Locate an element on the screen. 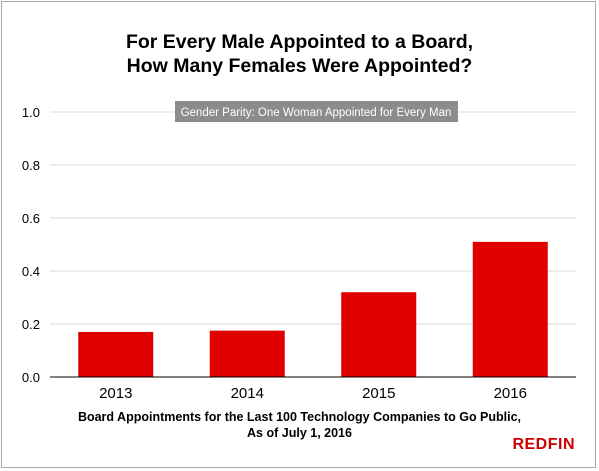  y-tick-label: 0.4 is located at coordinates (31, 271).